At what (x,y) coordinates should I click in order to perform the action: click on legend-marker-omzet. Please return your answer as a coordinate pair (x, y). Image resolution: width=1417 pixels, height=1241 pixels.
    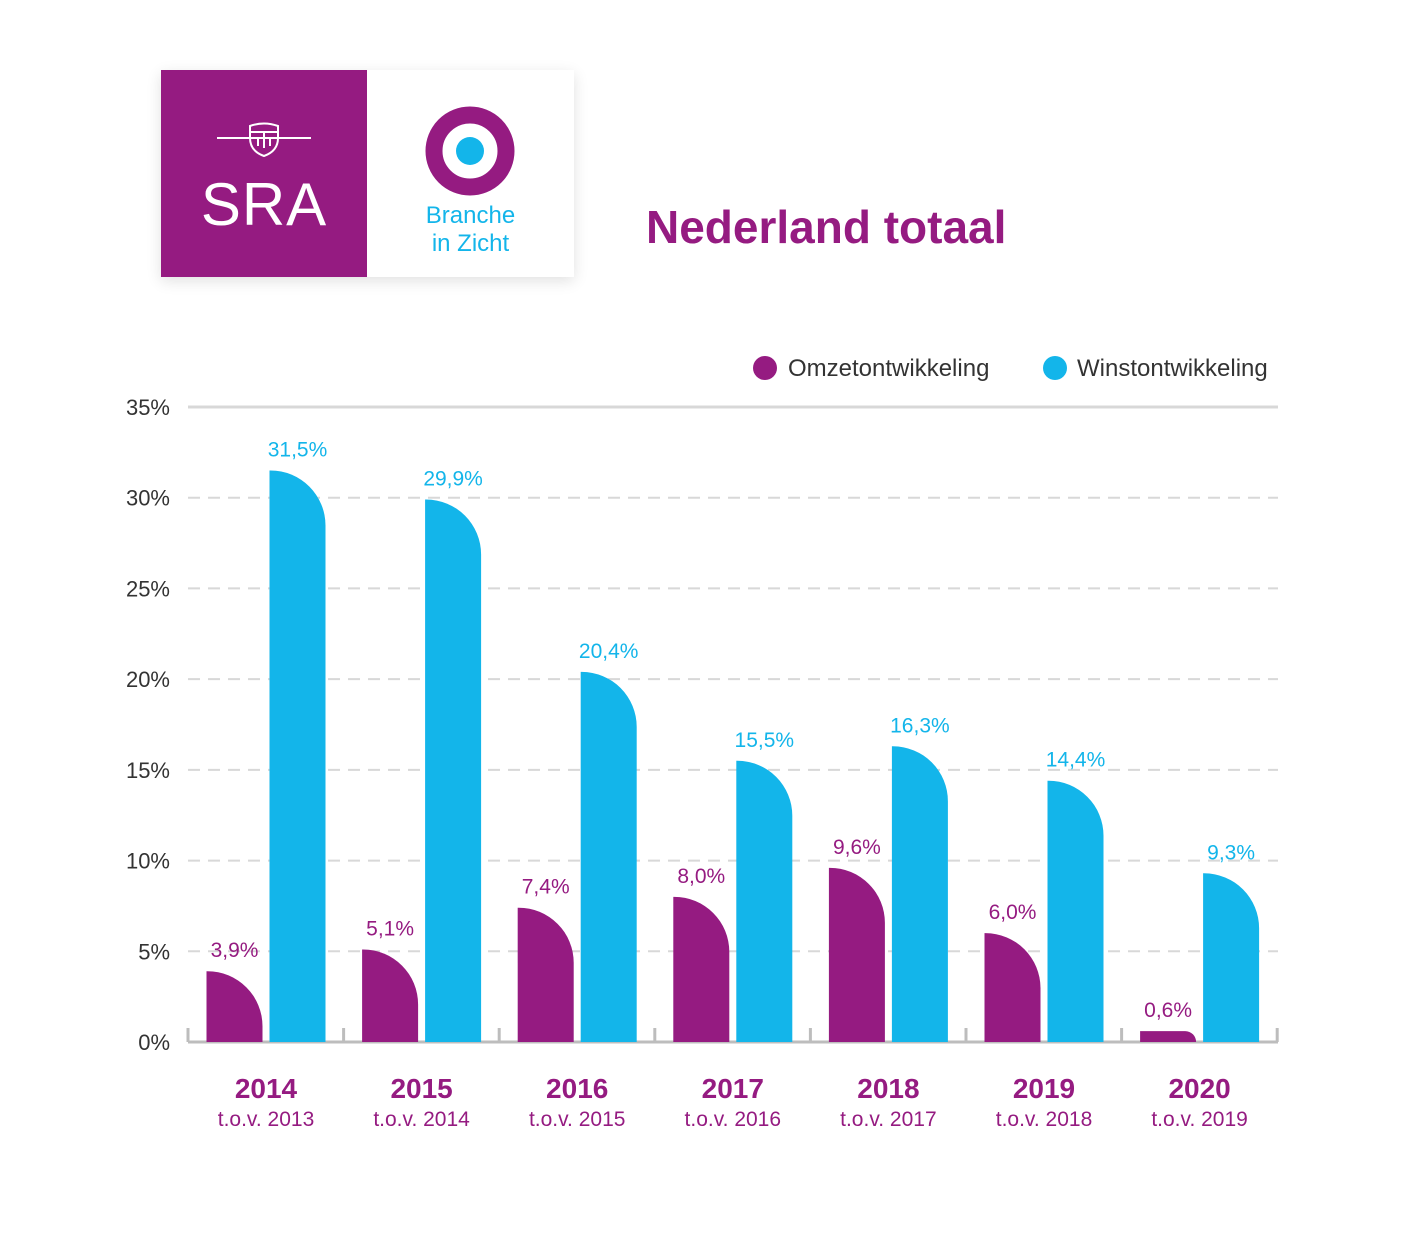
    Looking at the image, I should click on (765, 368).